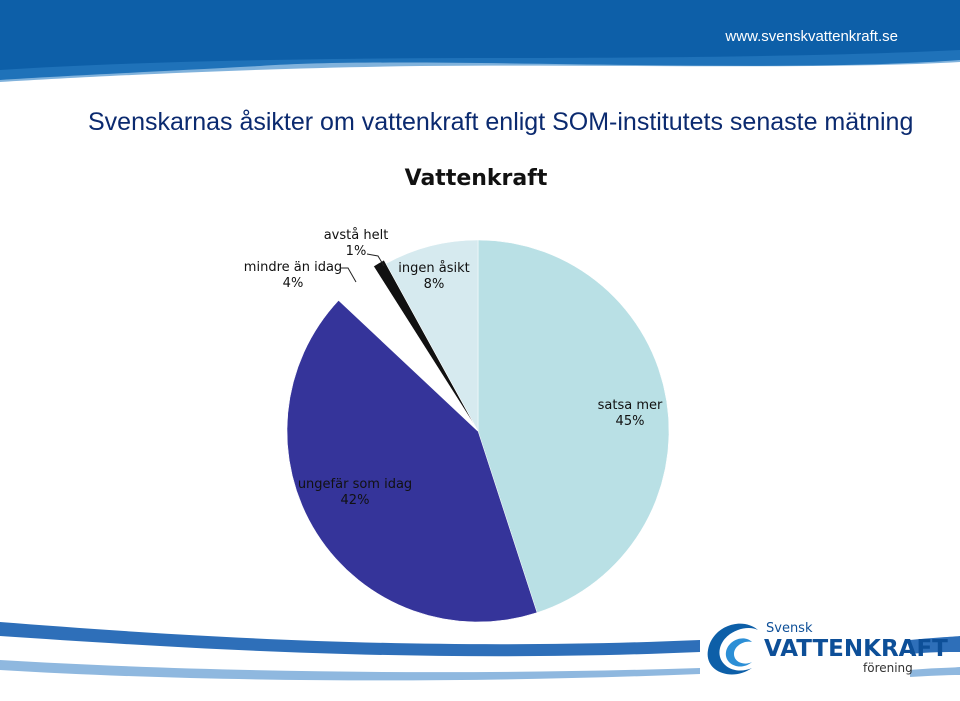 The width and height of the screenshot is (960, 701). What do you see at coordinates (293, 283) in the screenshot?
I see `slice-label-value: 4%` at bounding box center [293, 283].